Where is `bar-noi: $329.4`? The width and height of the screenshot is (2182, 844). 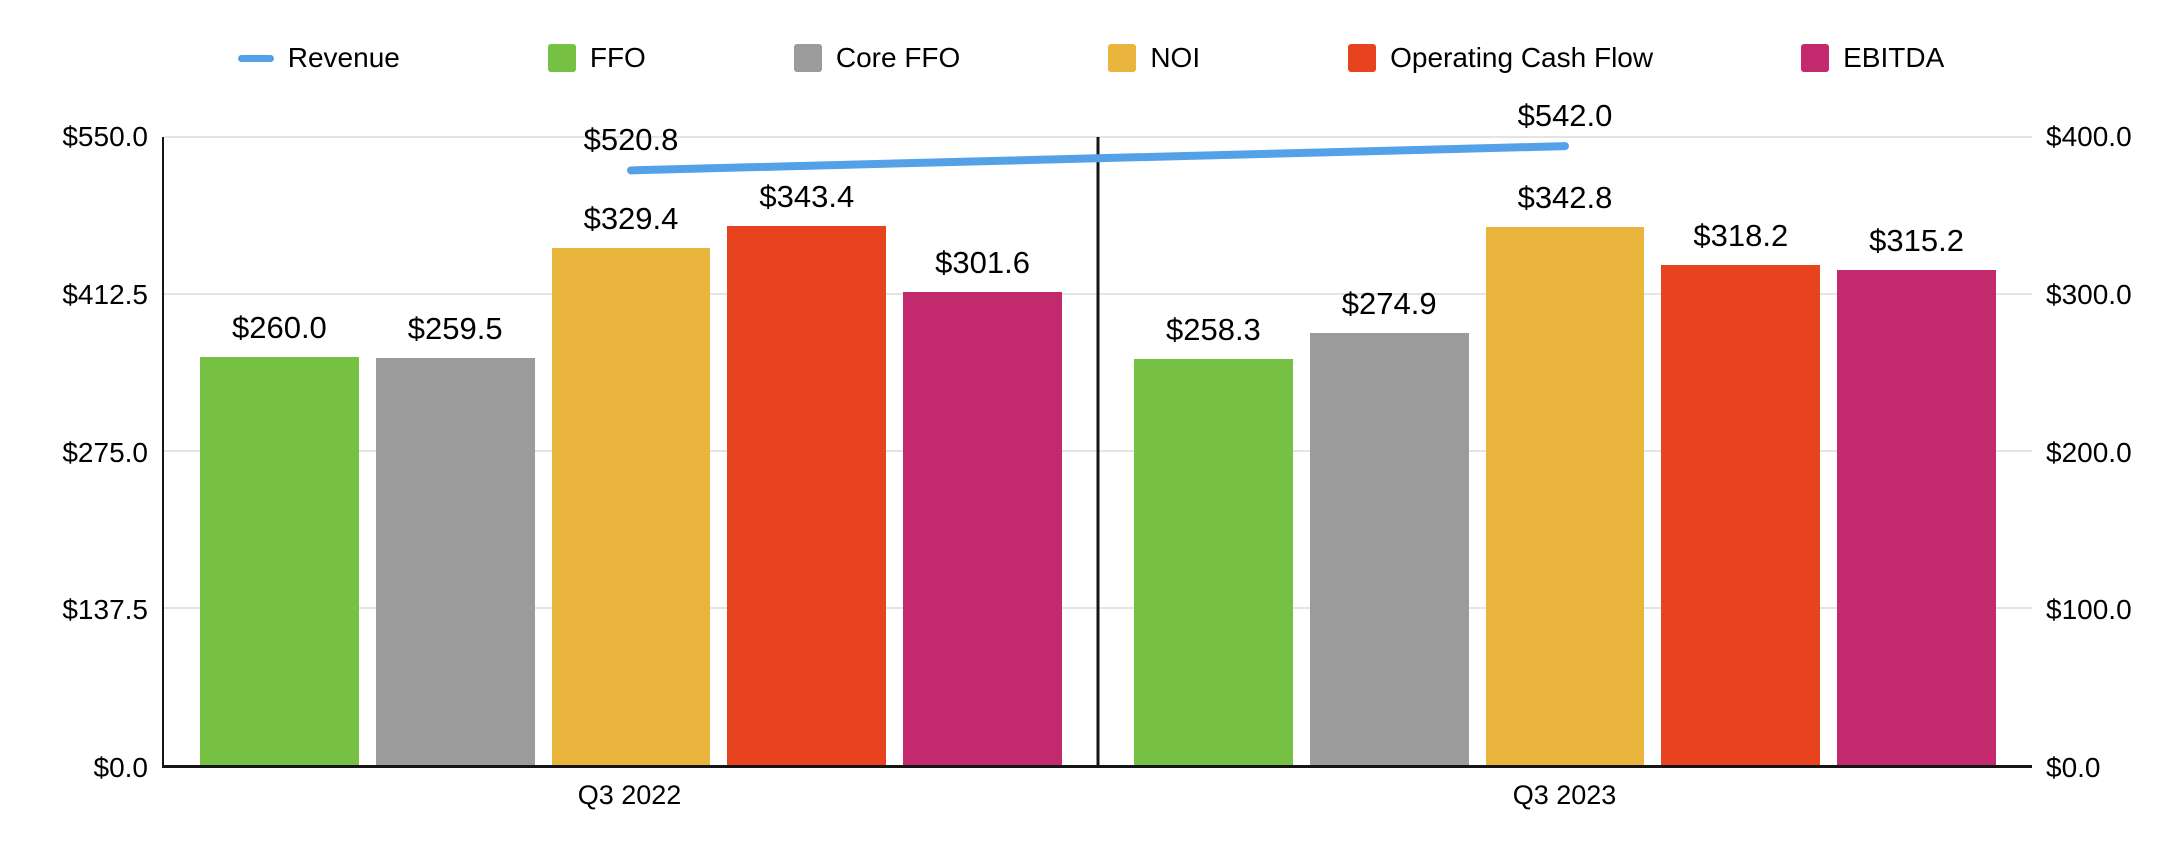 bar-noi: $329.4 is located at coordinates (631, 451).